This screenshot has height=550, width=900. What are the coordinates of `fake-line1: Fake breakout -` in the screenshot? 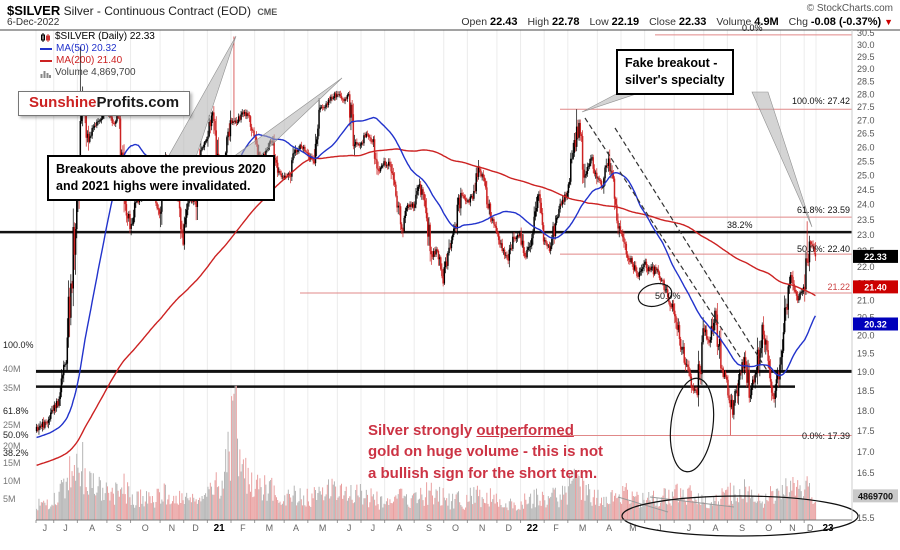 It's located at (671, 63).